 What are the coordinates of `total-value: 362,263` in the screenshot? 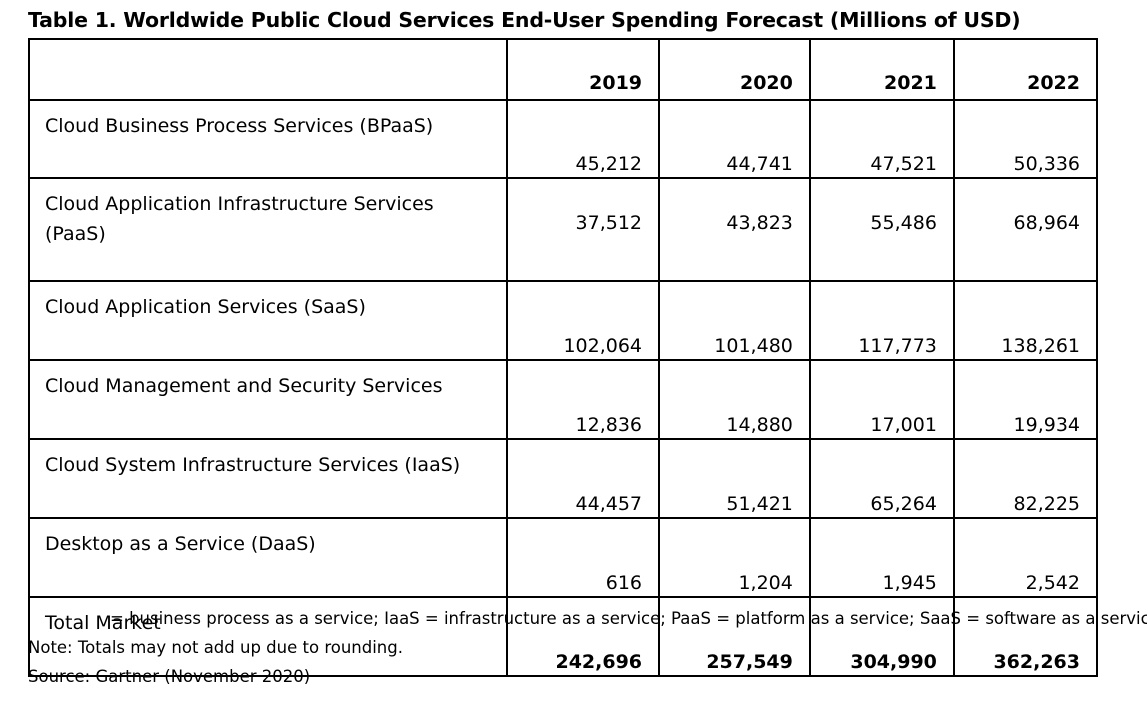 It's located at (1025, 636).